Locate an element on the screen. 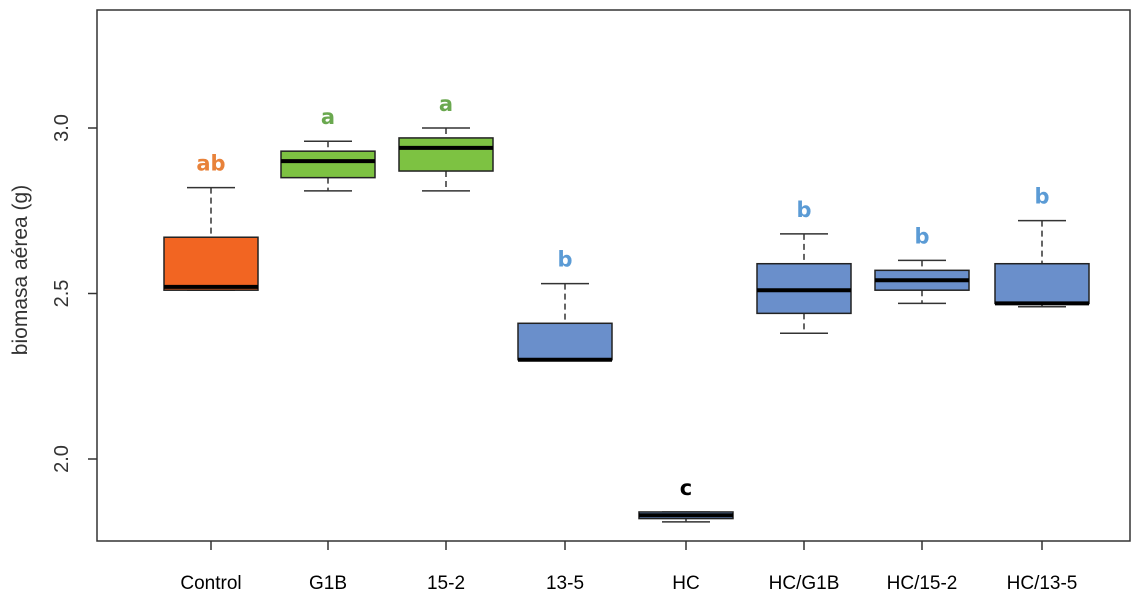 The image size is (1137, 596). y-tick-label: 2.0 is located at coordinates (62, 459).